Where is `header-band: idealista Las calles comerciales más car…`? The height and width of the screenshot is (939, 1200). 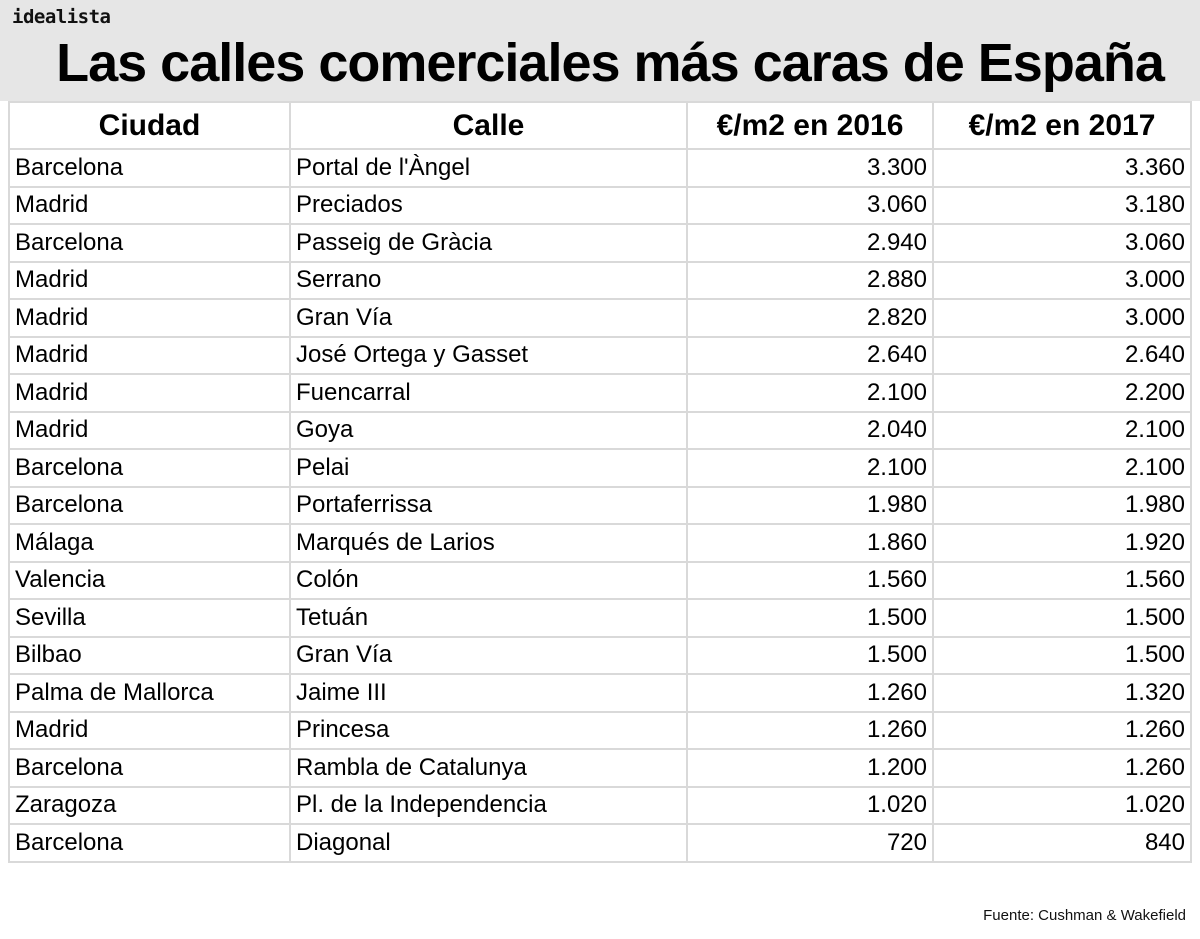
header-band: idealista Las calles comerciales más car… is located at coordinates (600, 50).